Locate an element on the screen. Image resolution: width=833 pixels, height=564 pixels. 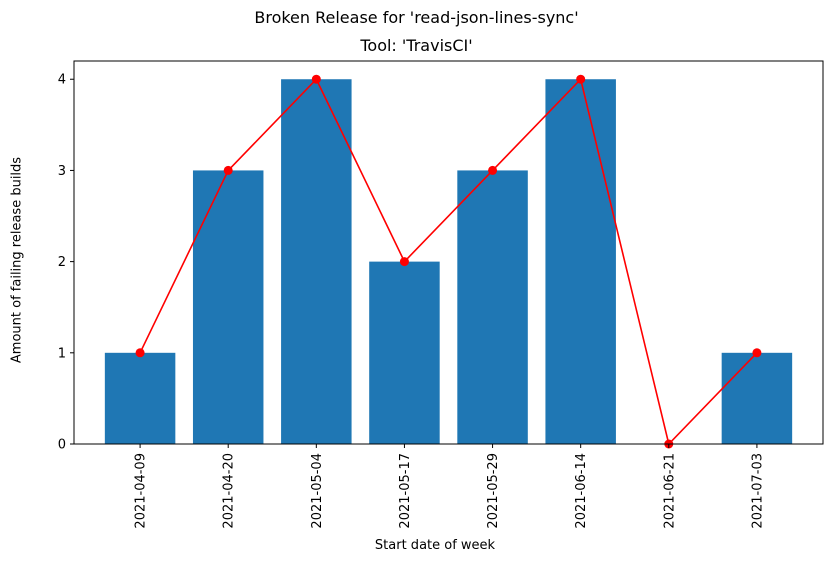
y-tick-label: 1 is located at coordinates (62, 353).